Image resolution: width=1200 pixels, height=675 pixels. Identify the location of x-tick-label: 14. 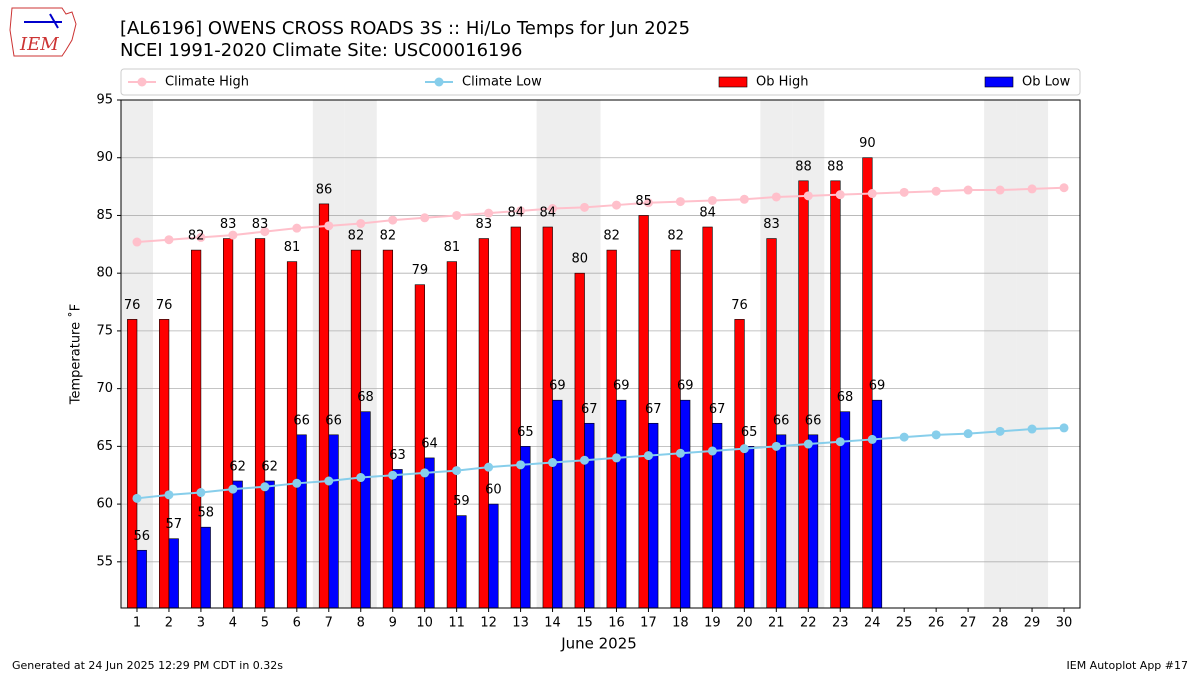
(552, 623).